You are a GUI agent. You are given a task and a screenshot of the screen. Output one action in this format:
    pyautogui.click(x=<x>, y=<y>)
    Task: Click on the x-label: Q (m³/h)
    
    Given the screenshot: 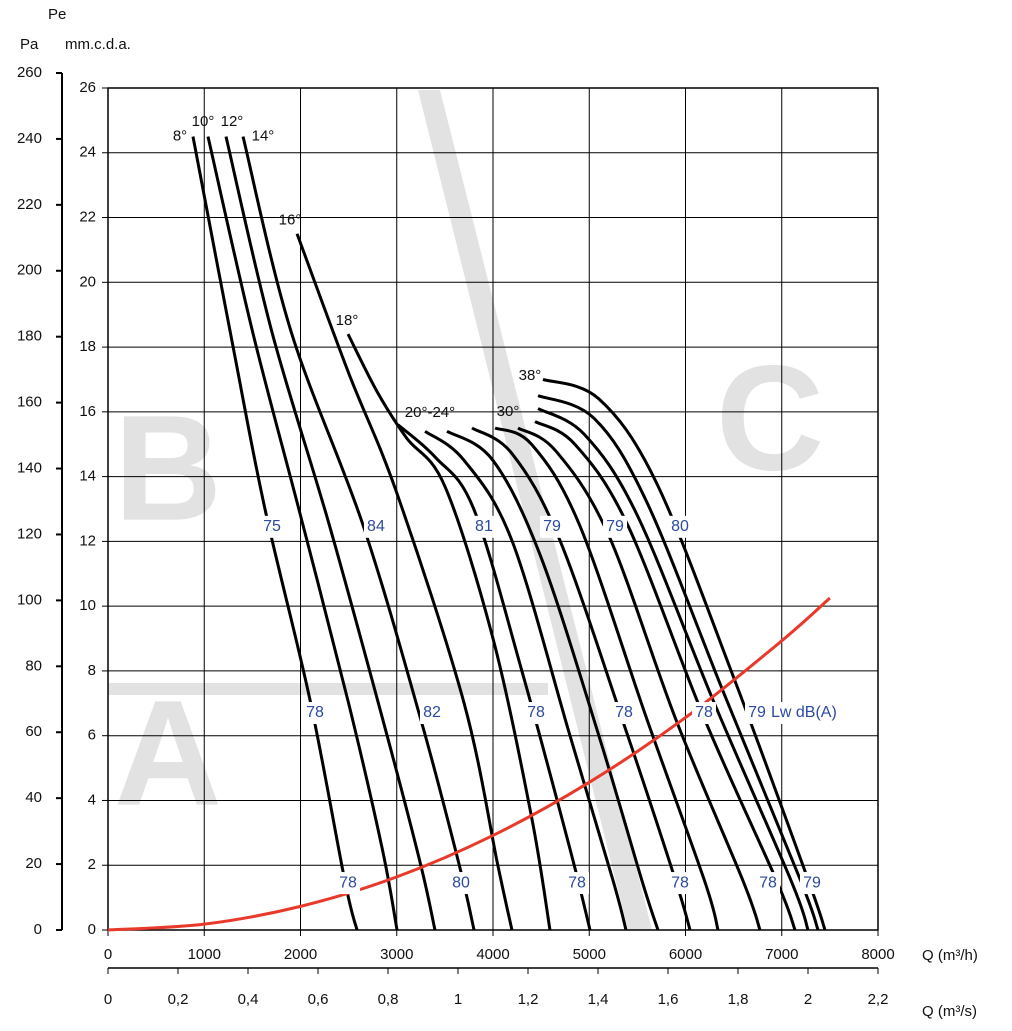 What is the action you would take?
    pyautogui.click(x=950, y=955)
    